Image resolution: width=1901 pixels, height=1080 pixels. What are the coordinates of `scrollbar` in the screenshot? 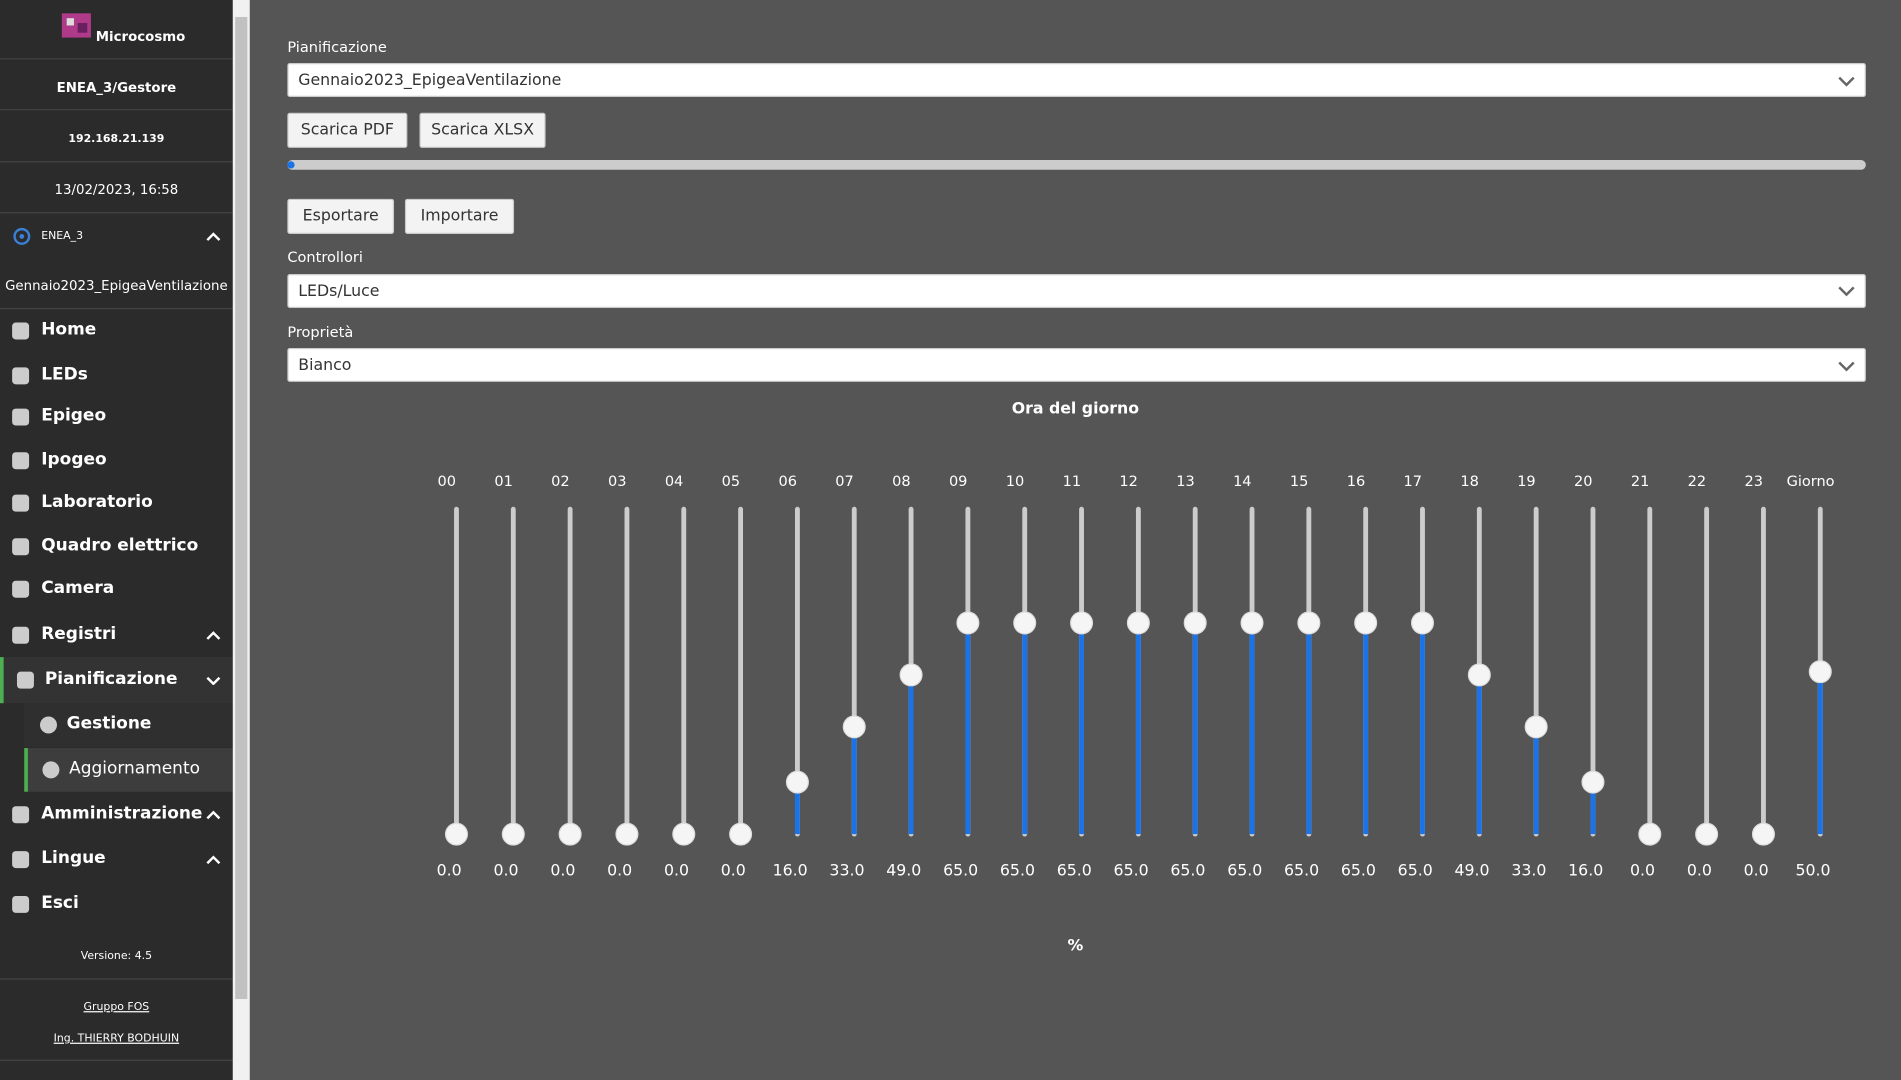 It's located at (241, 540).